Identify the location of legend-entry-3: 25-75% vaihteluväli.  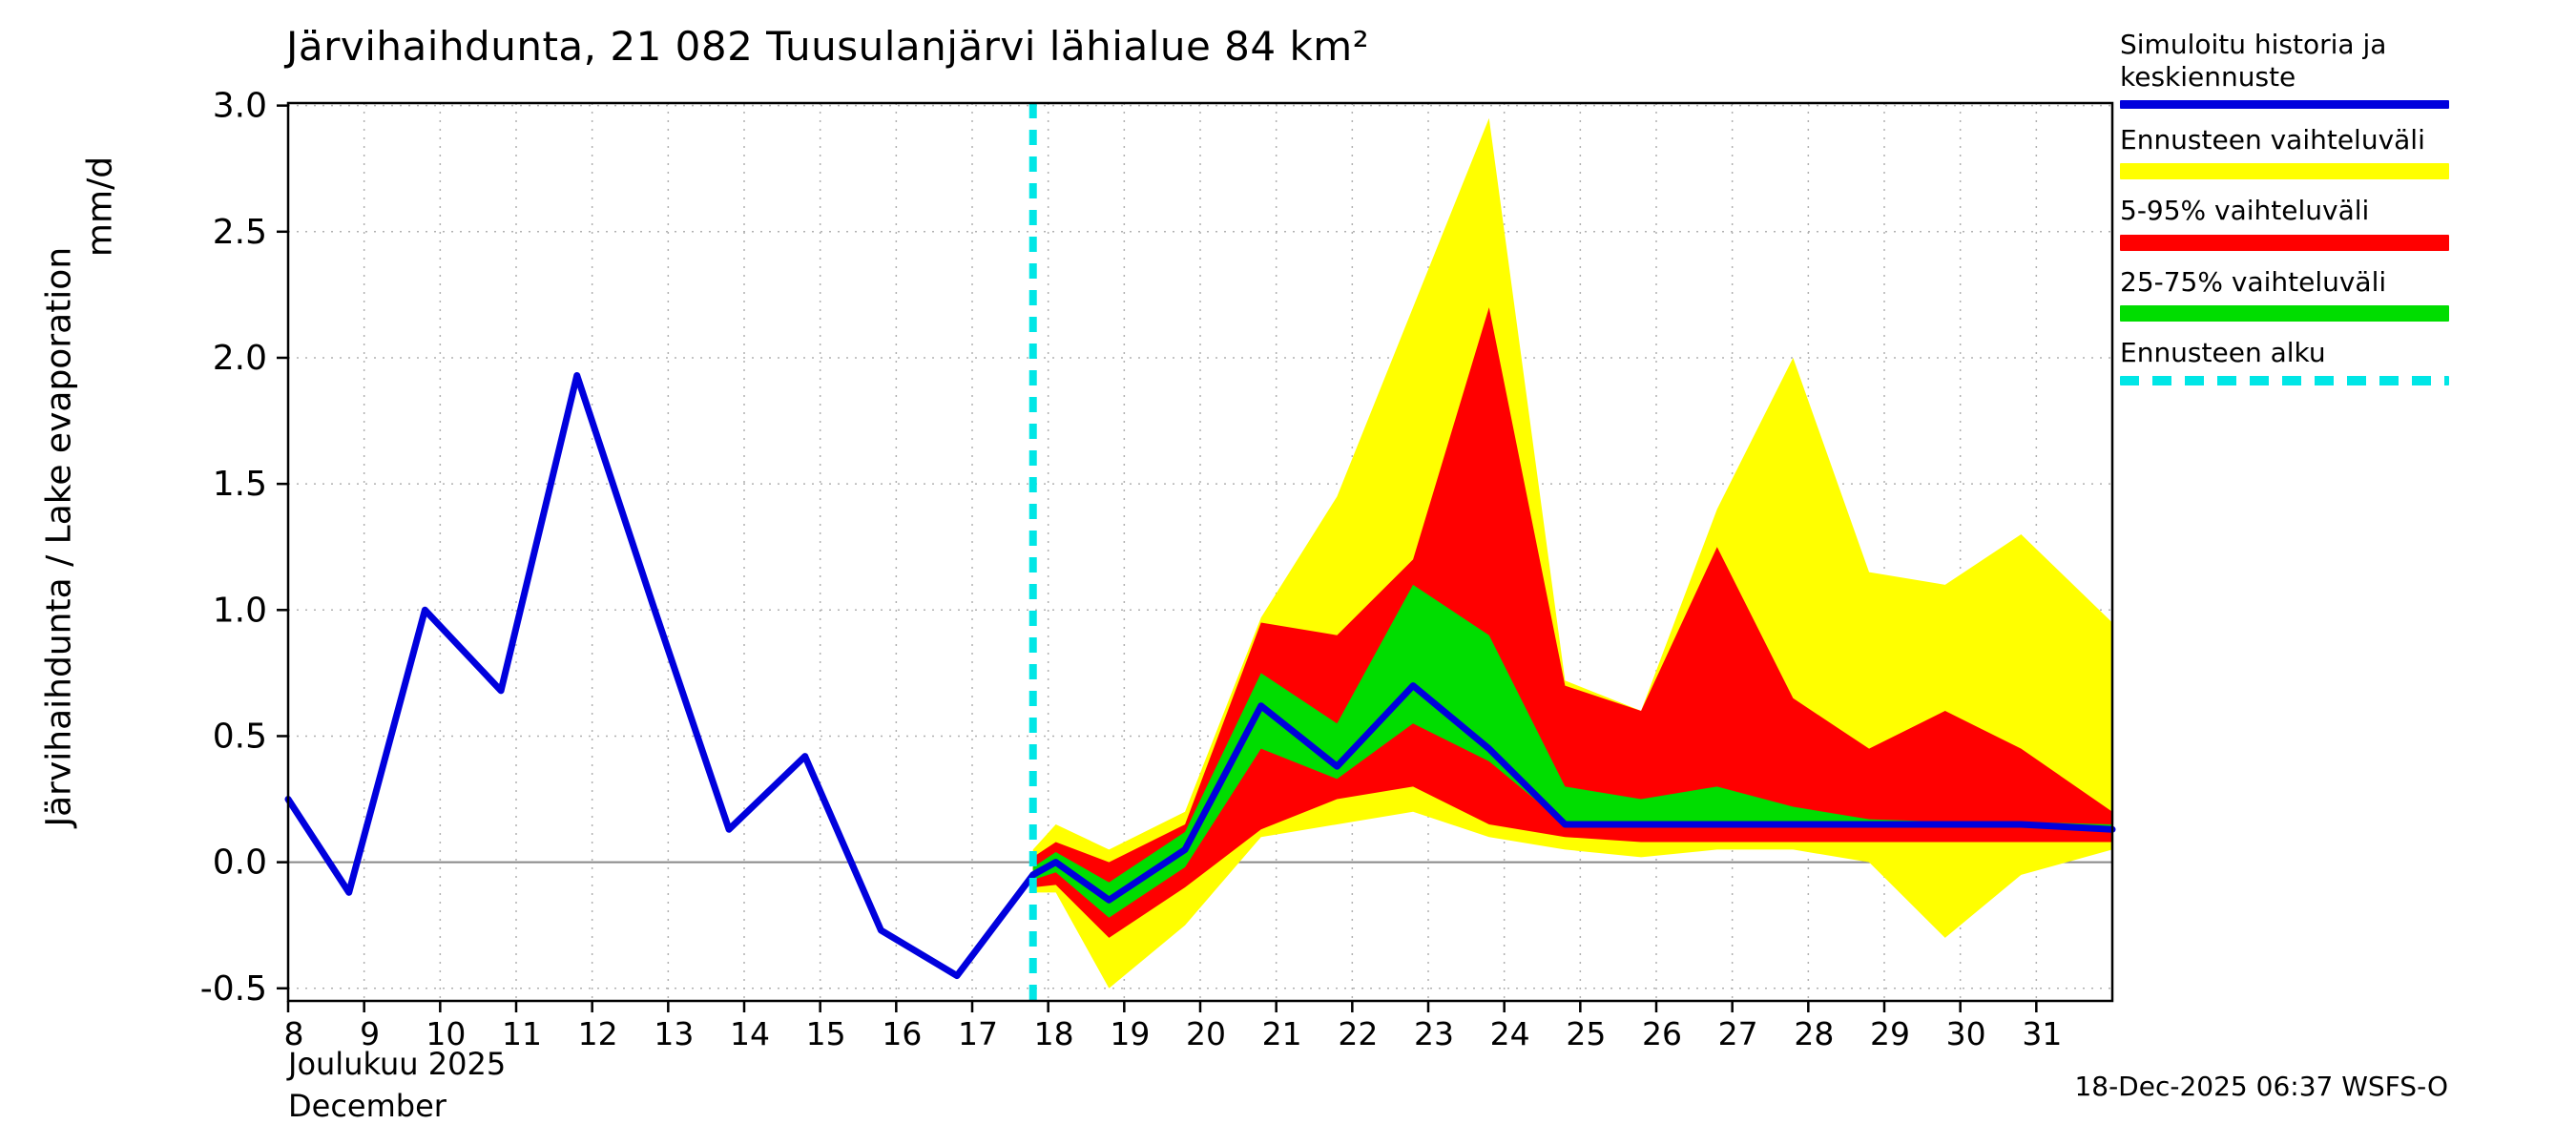
(2284, 294).